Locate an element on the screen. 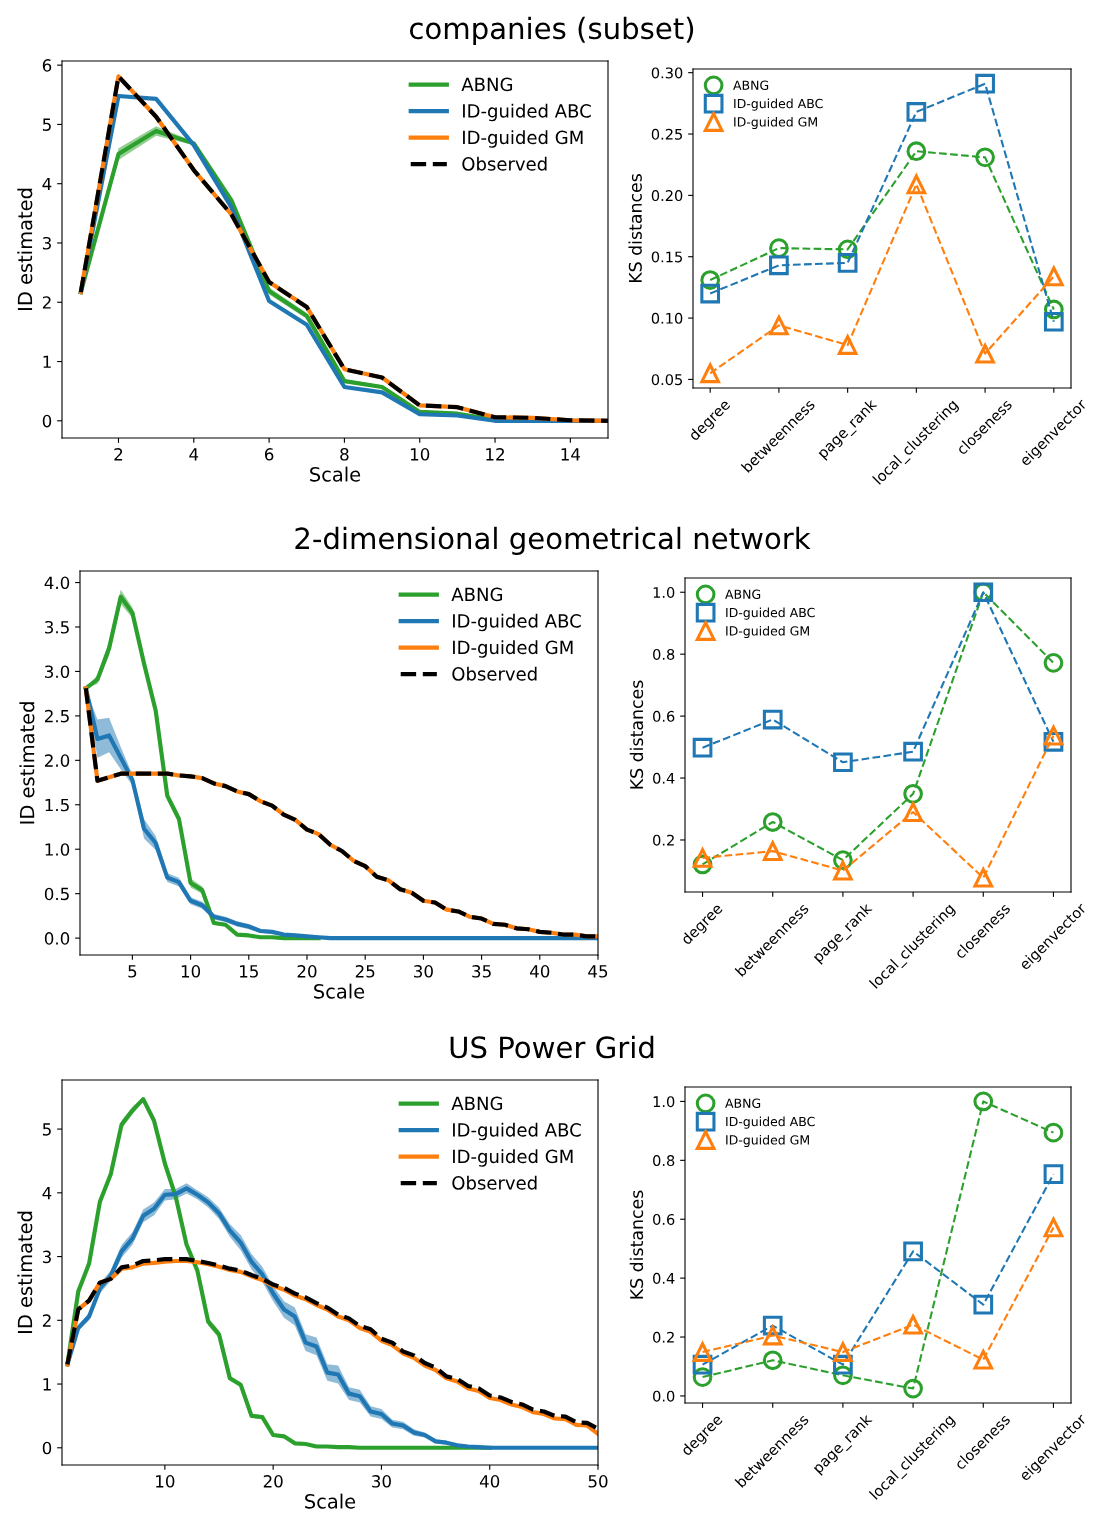 The height and width of the screenshot is (1517, 1104). y-tick-label: 2.5 is located at coordinates (56, 716).